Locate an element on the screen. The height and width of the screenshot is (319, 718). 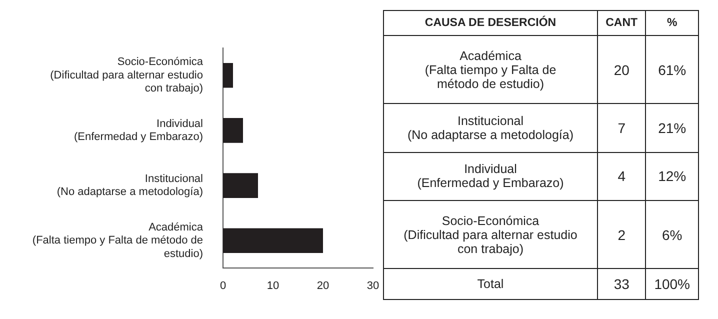
y-tick-label: Individual (Enfermedad y Embarazo) is located at coordinates (138, 131).